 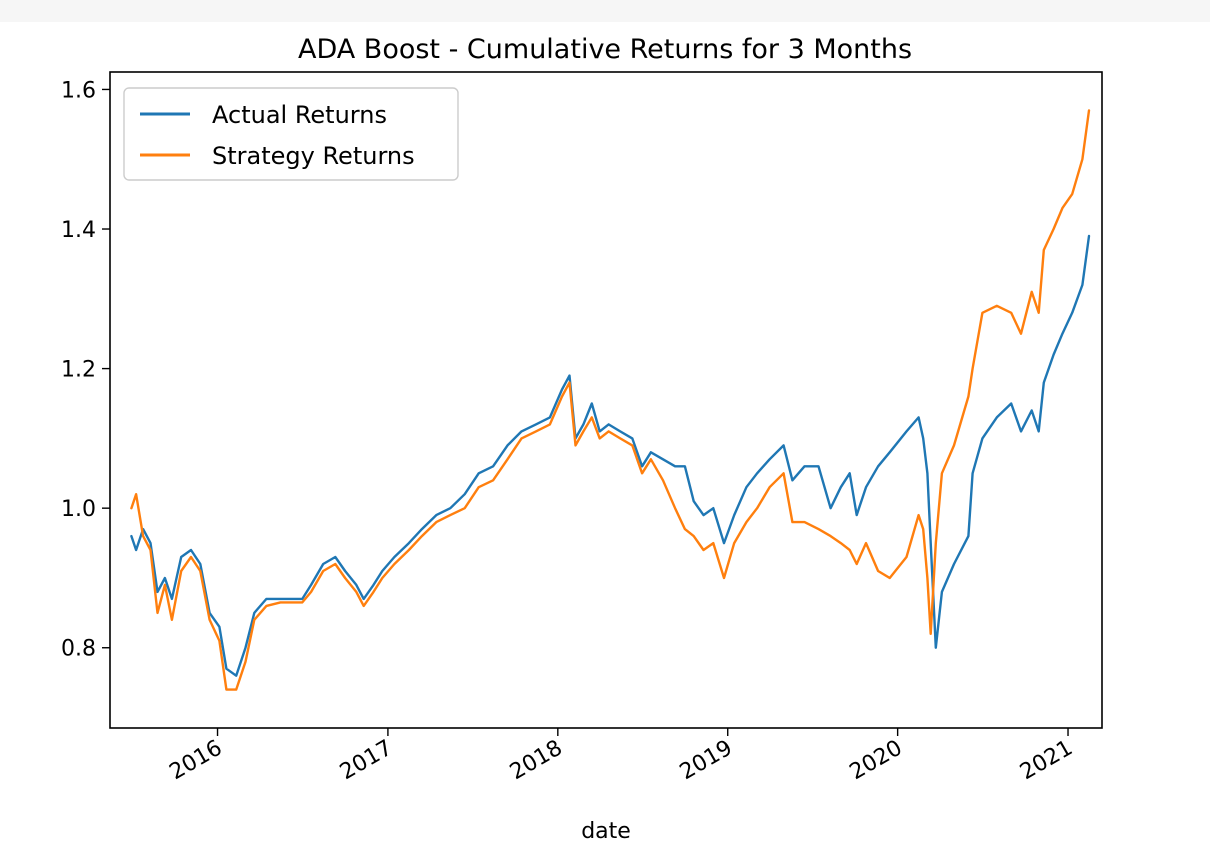 What do you see at coordinates (536, 761) in the screenshot?
I see `x-tick-label: 2018` at bounding box center [536, 761].